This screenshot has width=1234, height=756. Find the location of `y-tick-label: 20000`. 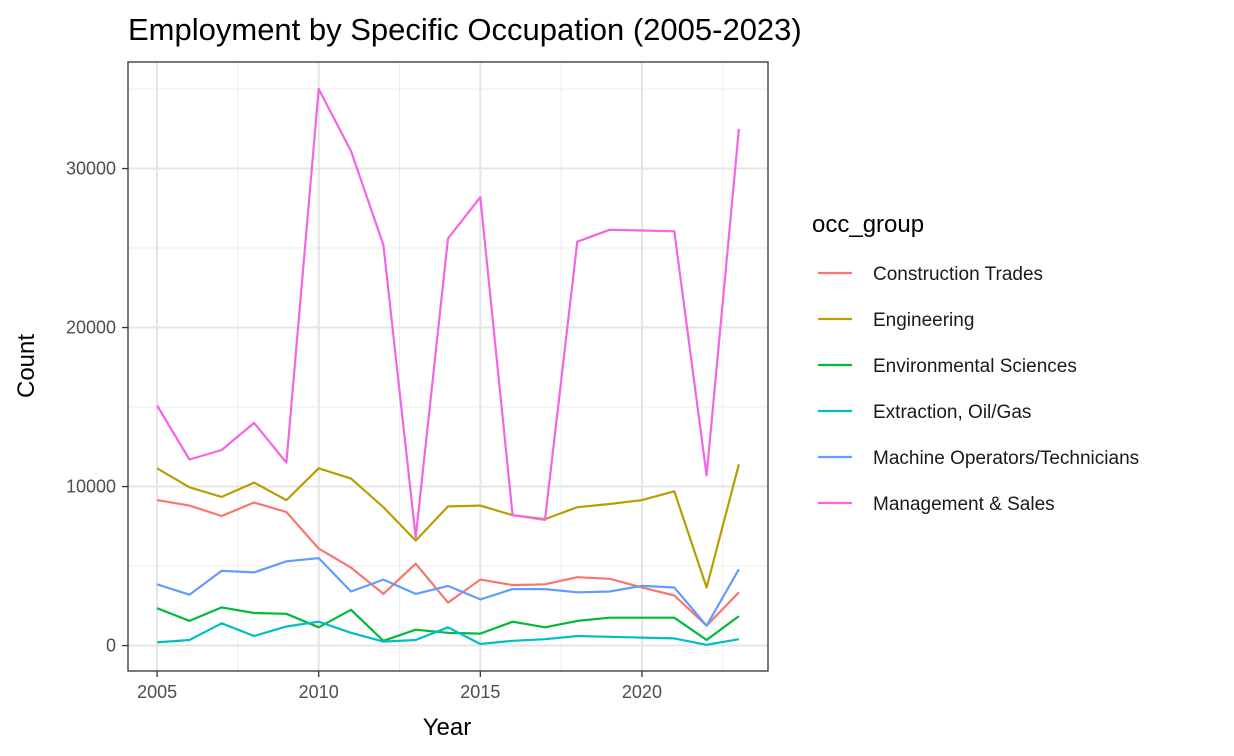

y-tick-label: 20000 is located at coordinates (91, 328).